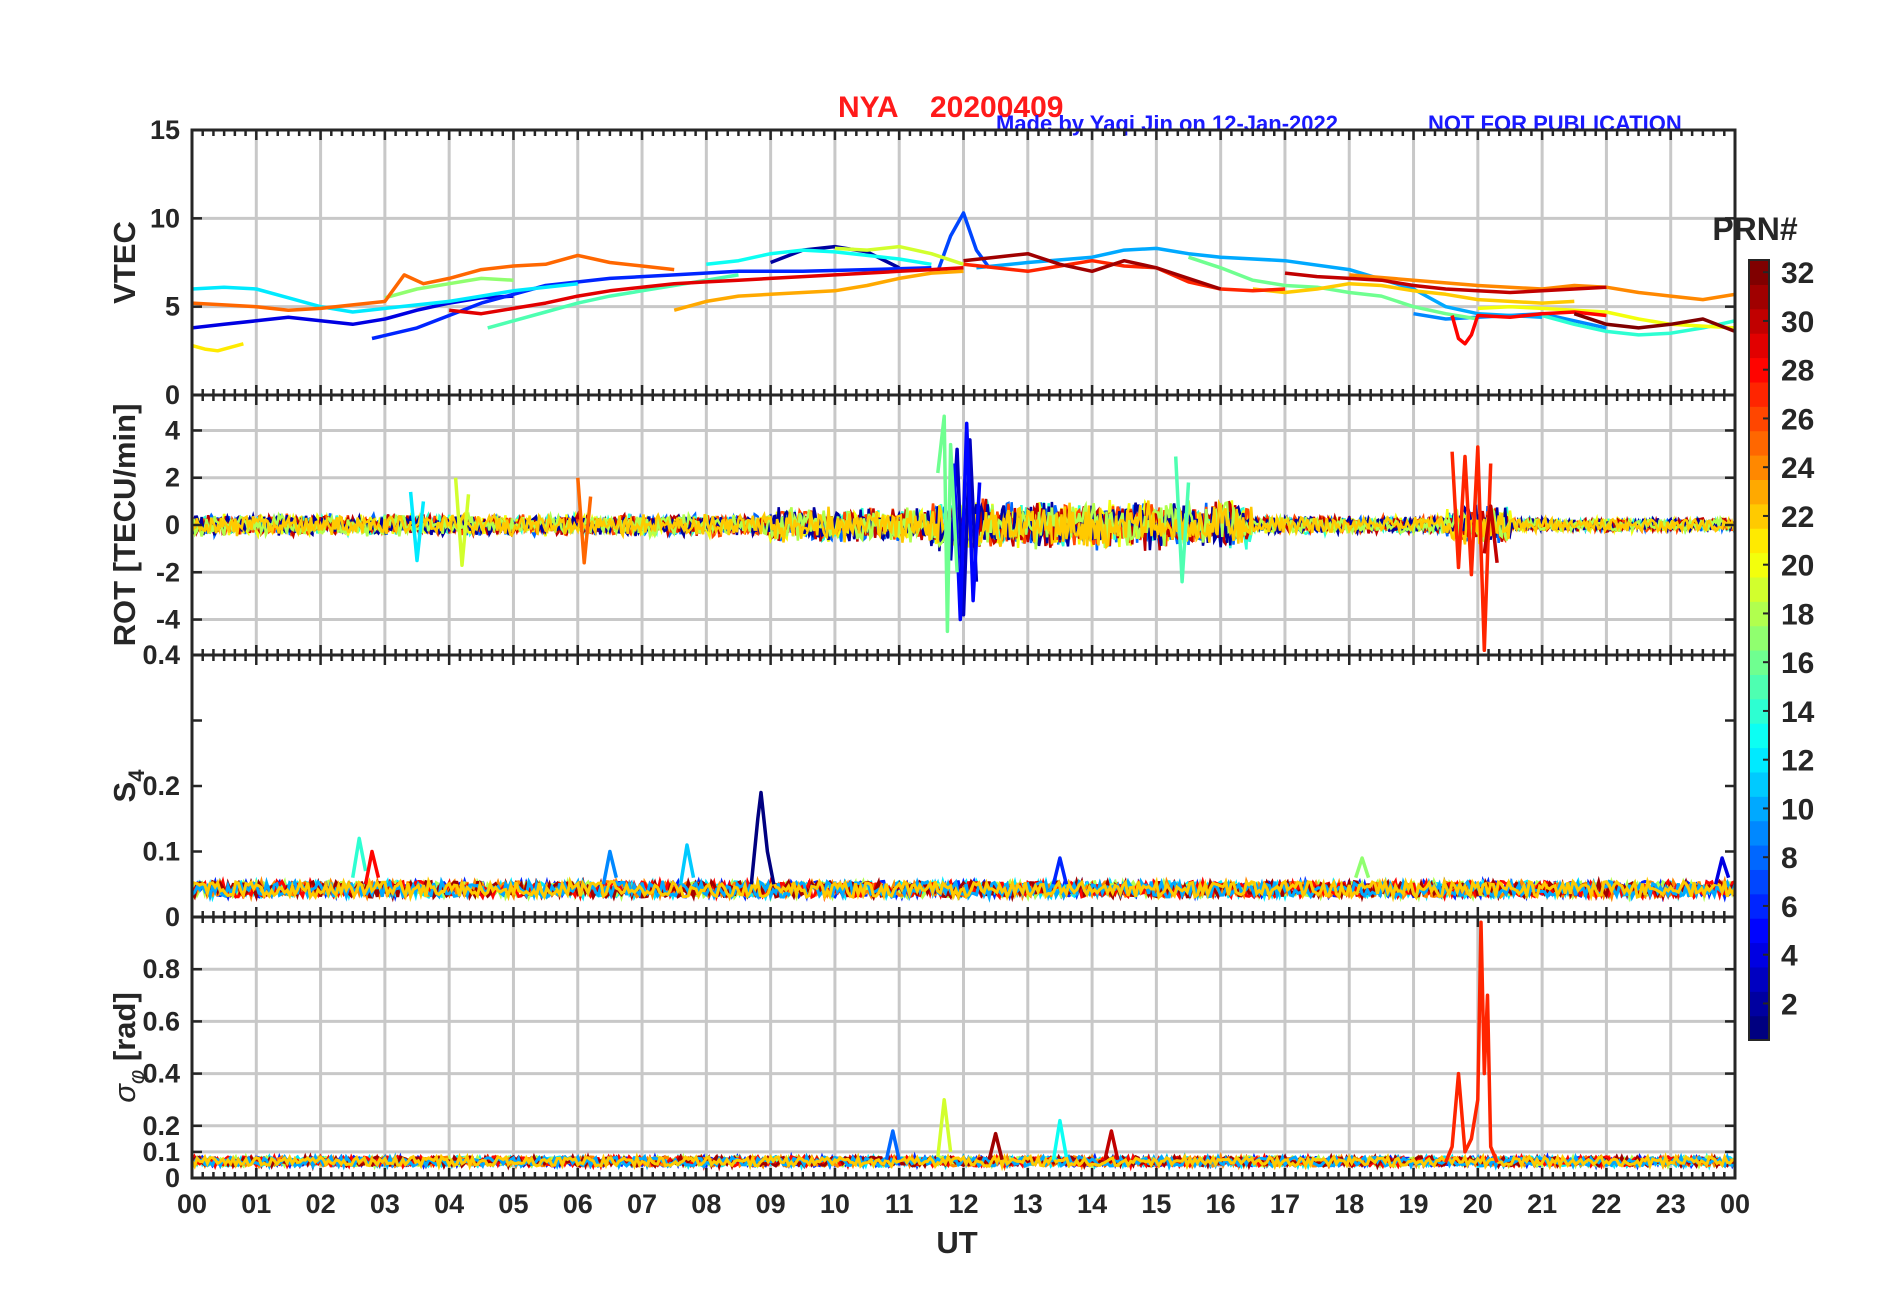  Describe the element at coordinates (1789, 1004) in the screenshot. I see `colorbar-tick-label: 2` at that location.